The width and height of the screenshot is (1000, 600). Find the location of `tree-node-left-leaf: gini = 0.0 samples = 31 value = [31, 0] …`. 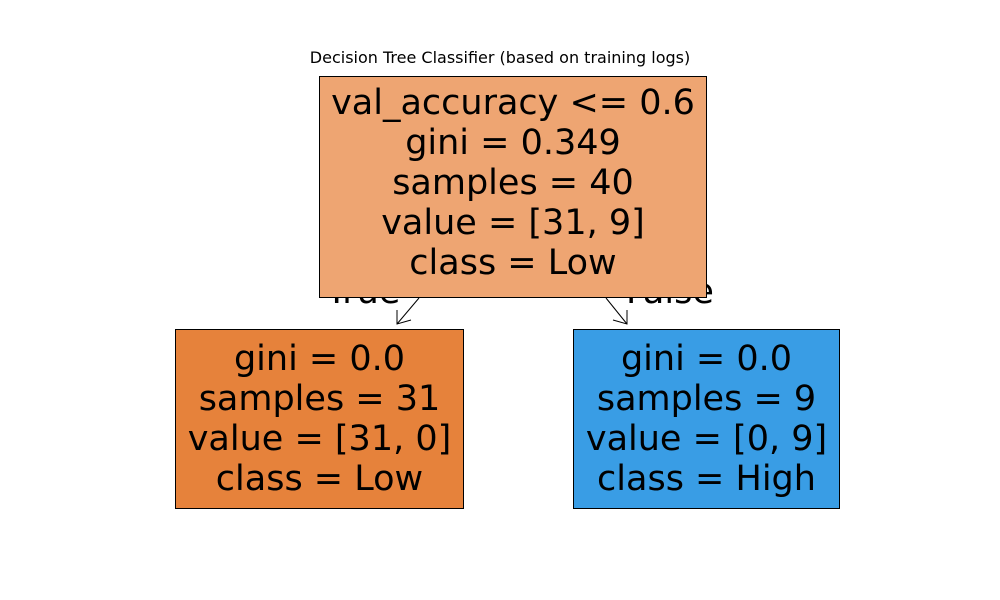

tree-node-left-leaf: gini = 0.0 samples = 31 value = [31, 0] … is located at coordinates (319, 419).